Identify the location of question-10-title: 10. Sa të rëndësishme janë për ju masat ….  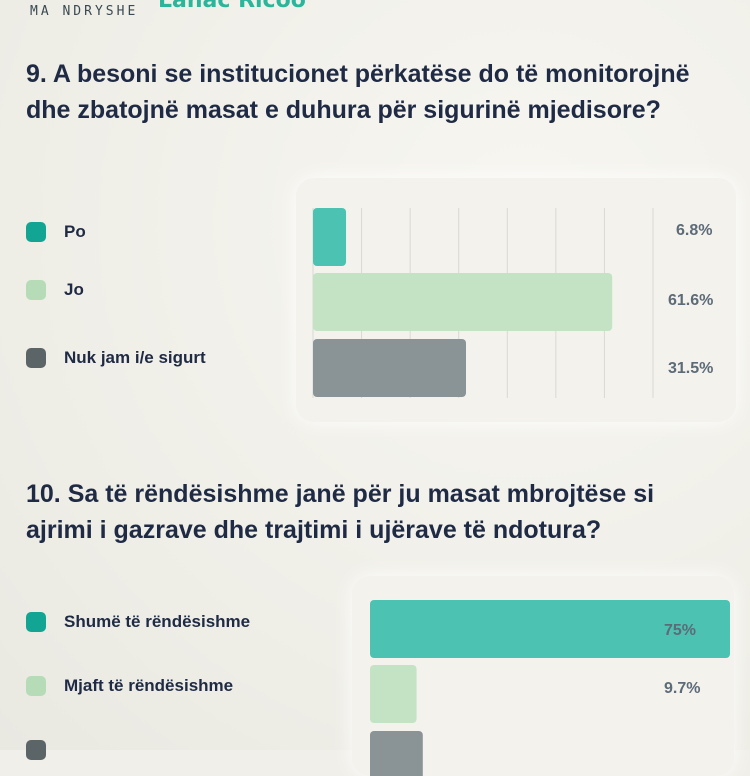
(340, 512).